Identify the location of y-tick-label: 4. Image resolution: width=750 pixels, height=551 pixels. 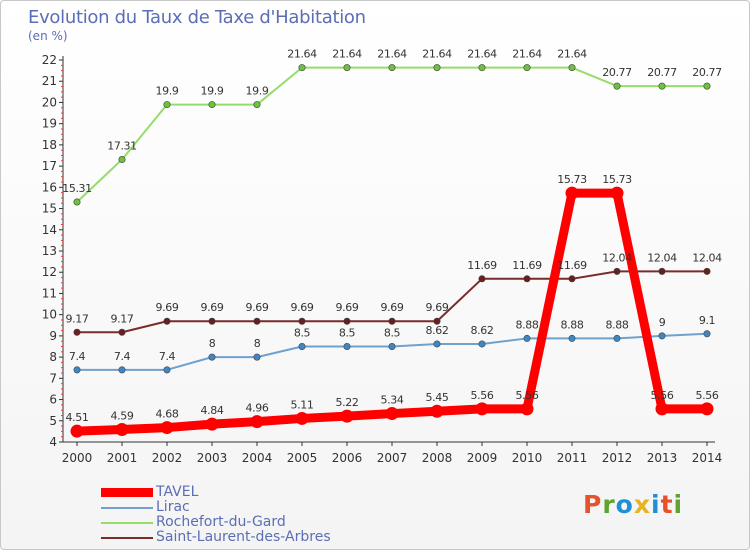
(53, 442).